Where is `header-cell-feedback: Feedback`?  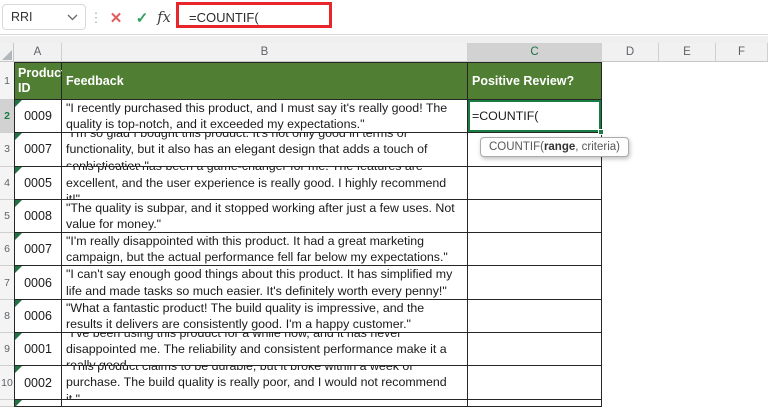 header-cell-feedback: Feedback is located at coordinates (265, 81).